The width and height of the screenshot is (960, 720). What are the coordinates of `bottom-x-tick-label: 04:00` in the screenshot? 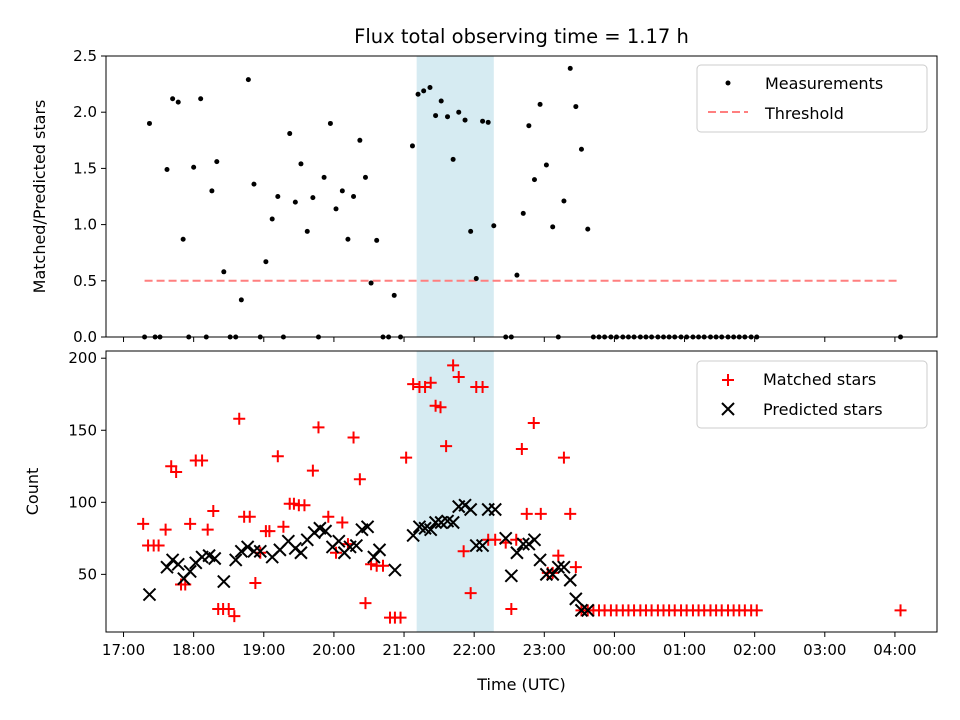 It's located at (894, 650).